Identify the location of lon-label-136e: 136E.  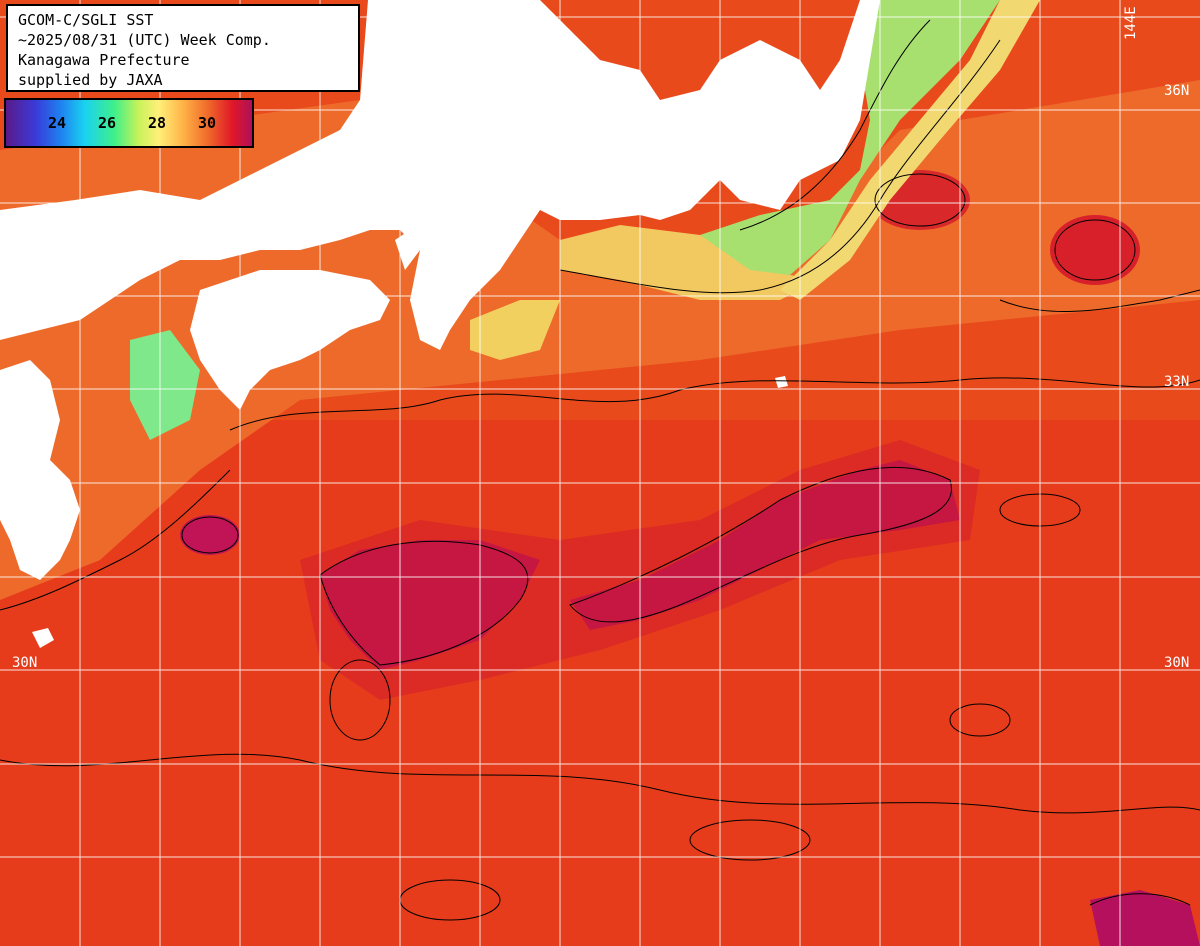
(491, 23).